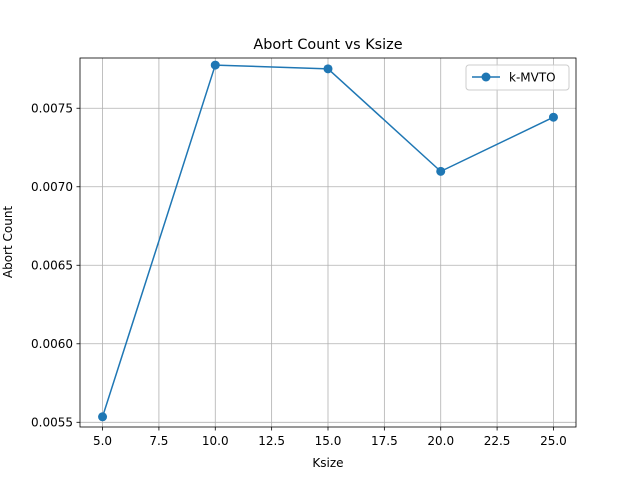  I want to click on legend-label-k-mvto: k-MVTO, so click(532, 78).